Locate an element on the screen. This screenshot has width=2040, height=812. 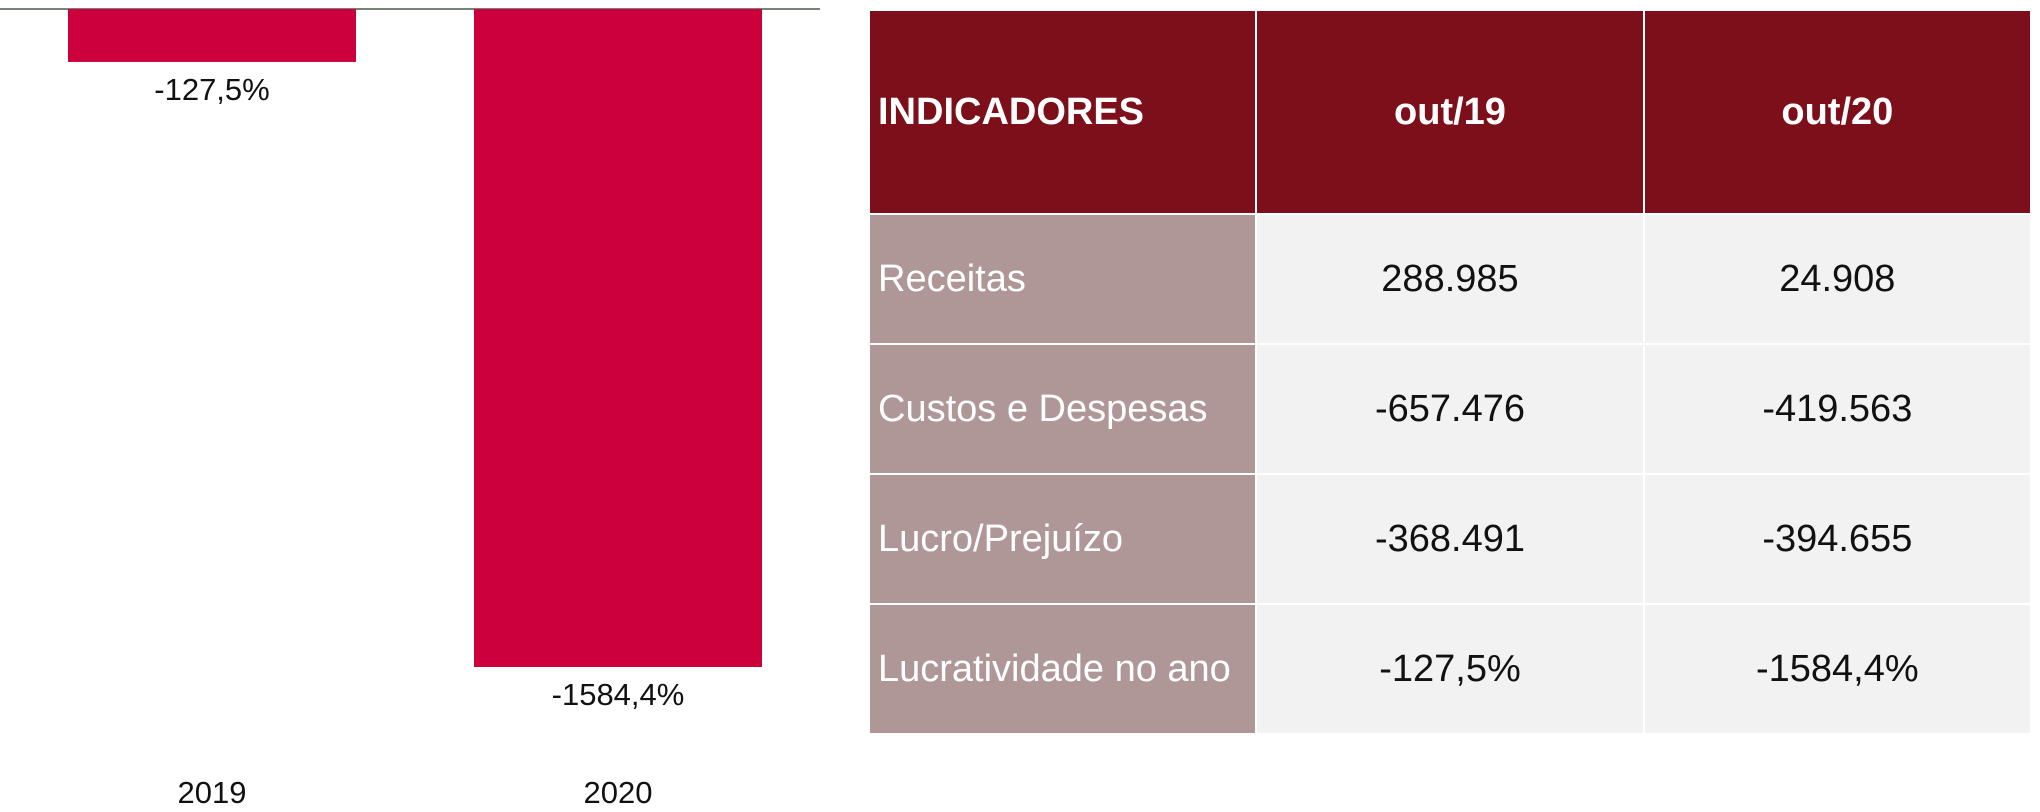
x-tick-label: 2020 is located at coordinates (618, 792).